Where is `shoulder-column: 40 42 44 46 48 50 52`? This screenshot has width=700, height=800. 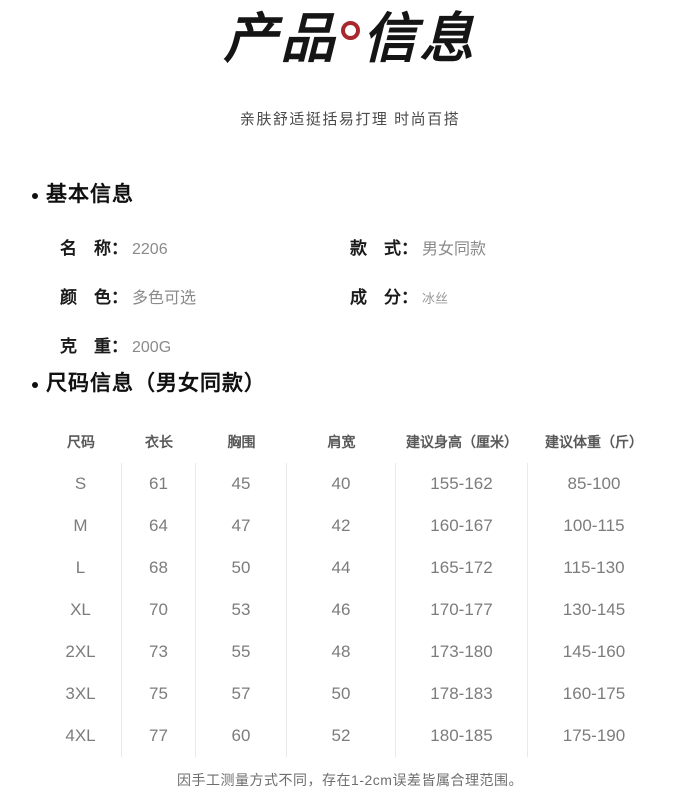 shoulder-column: 40 42 44 46 48 50 52 is located at coordinates (341, 610).